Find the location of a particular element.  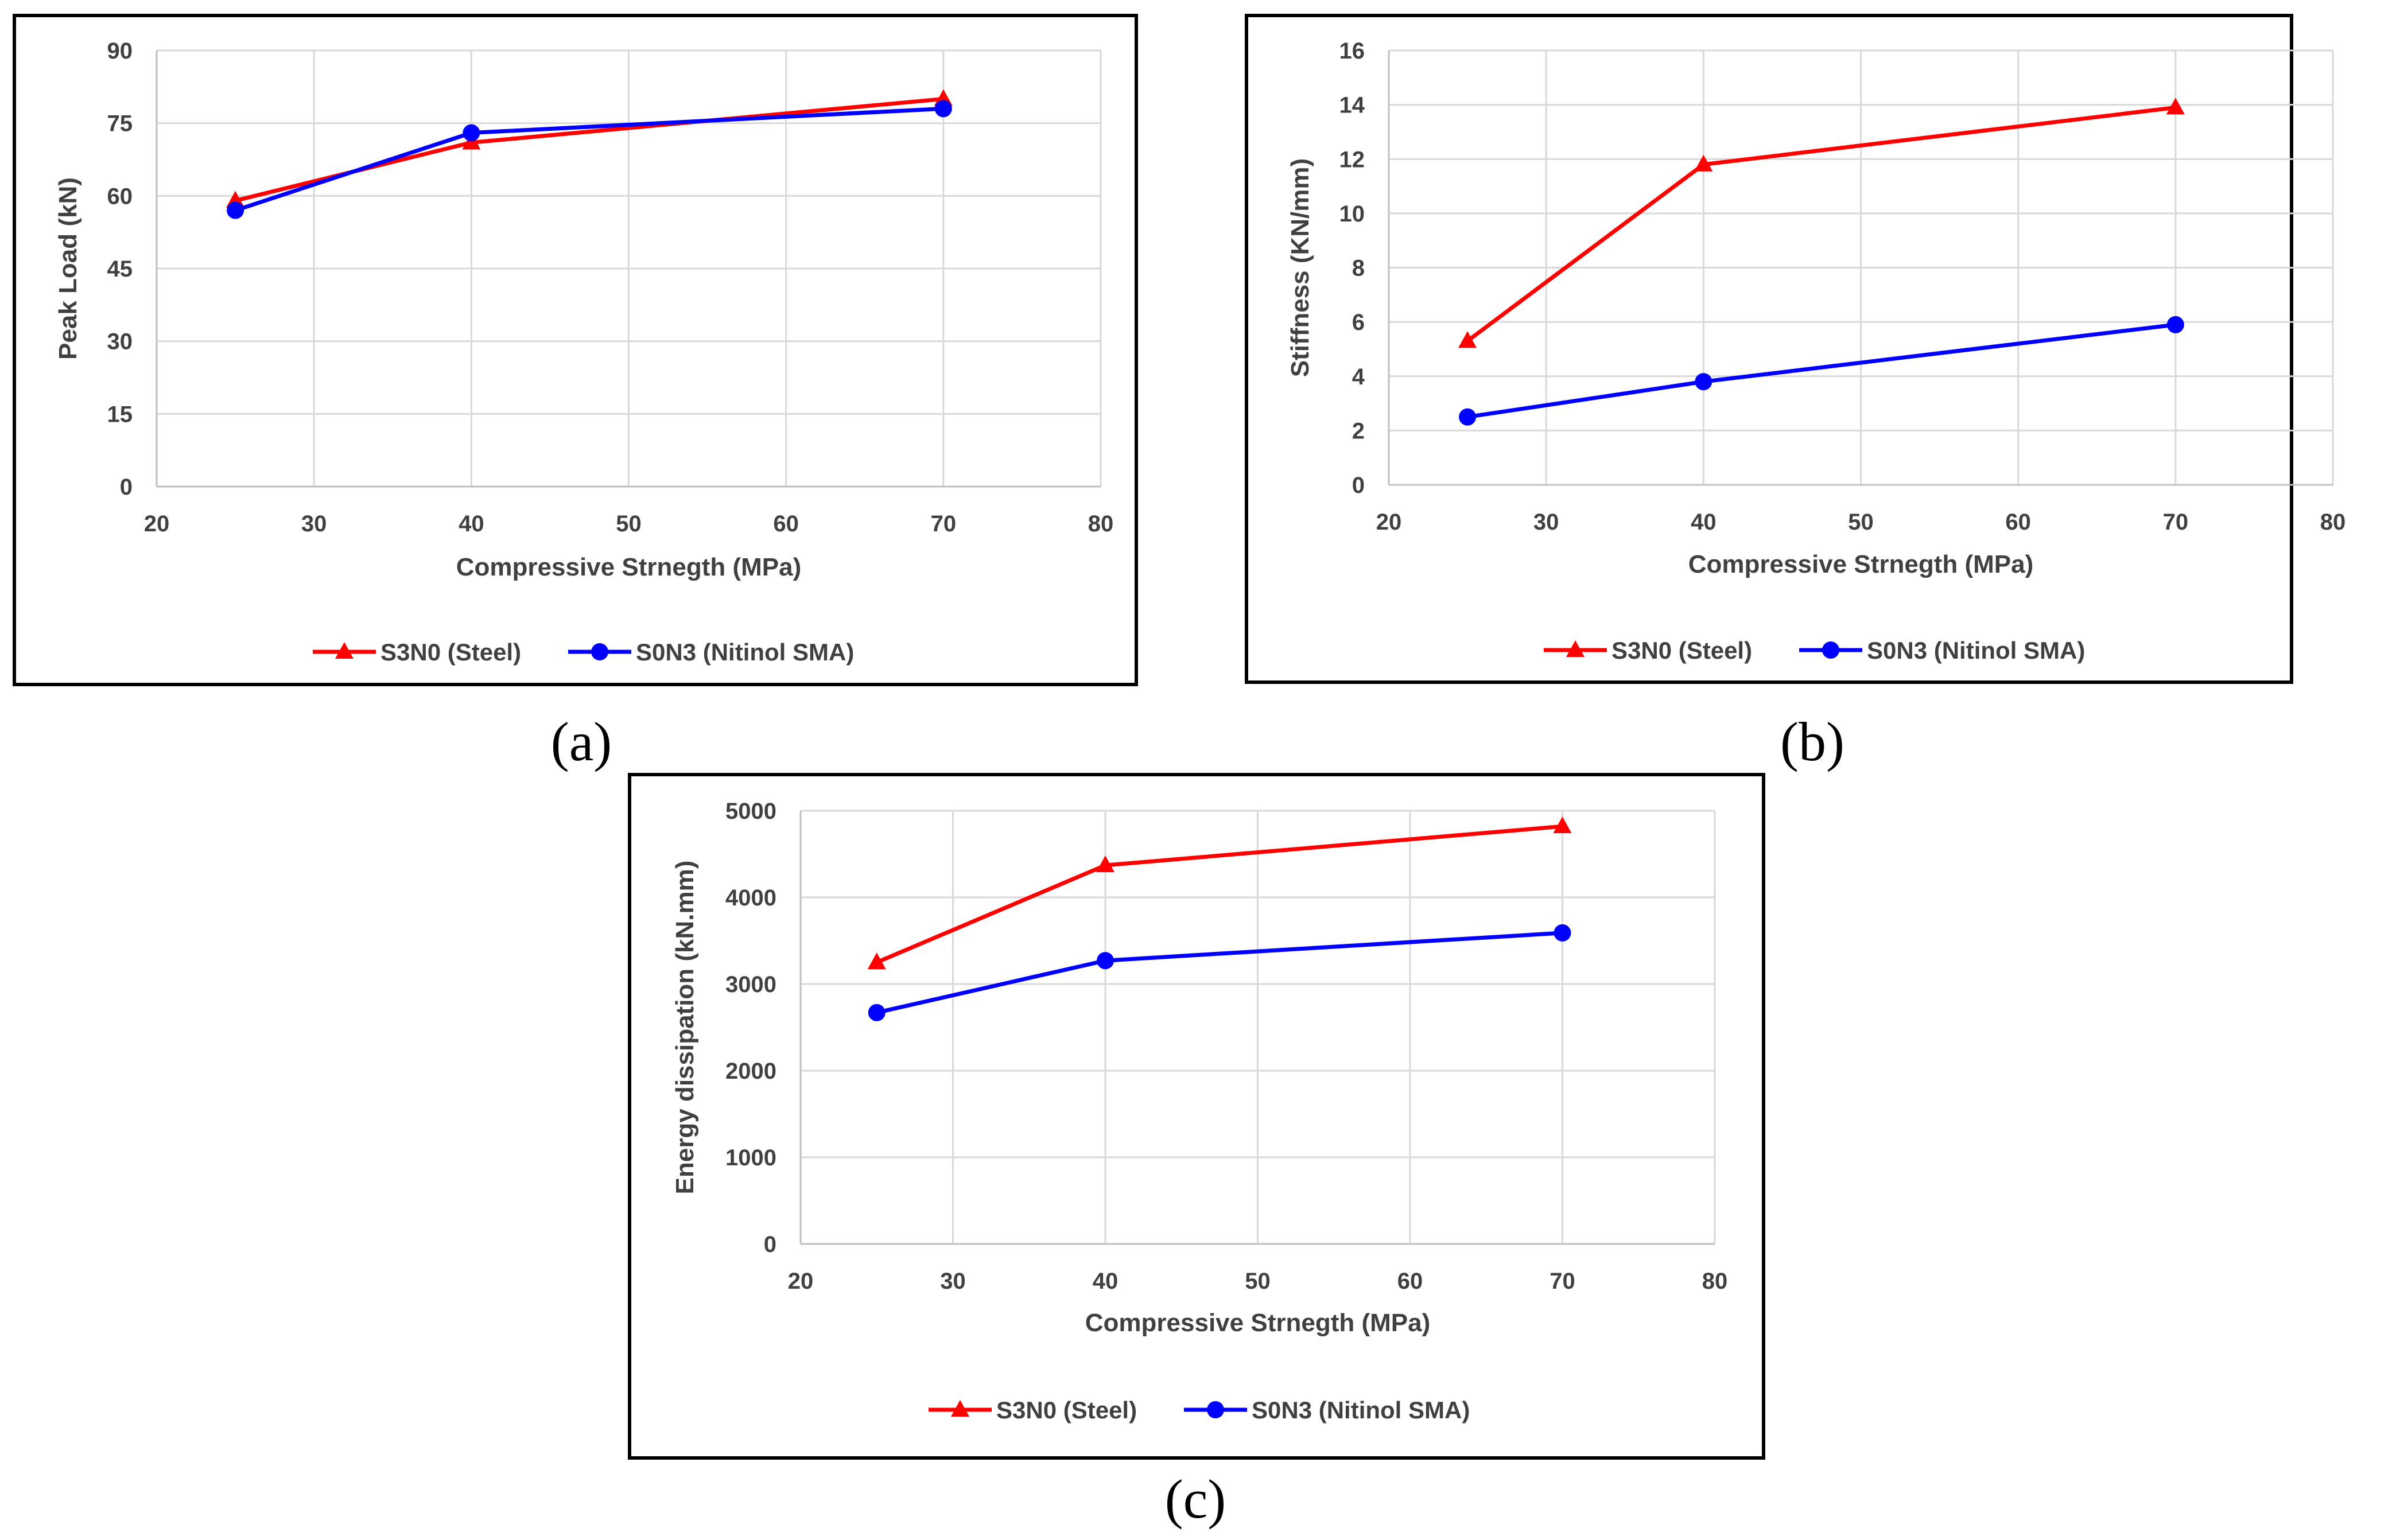

y-tick-label: 10 is located at coordinates (1352, 214).